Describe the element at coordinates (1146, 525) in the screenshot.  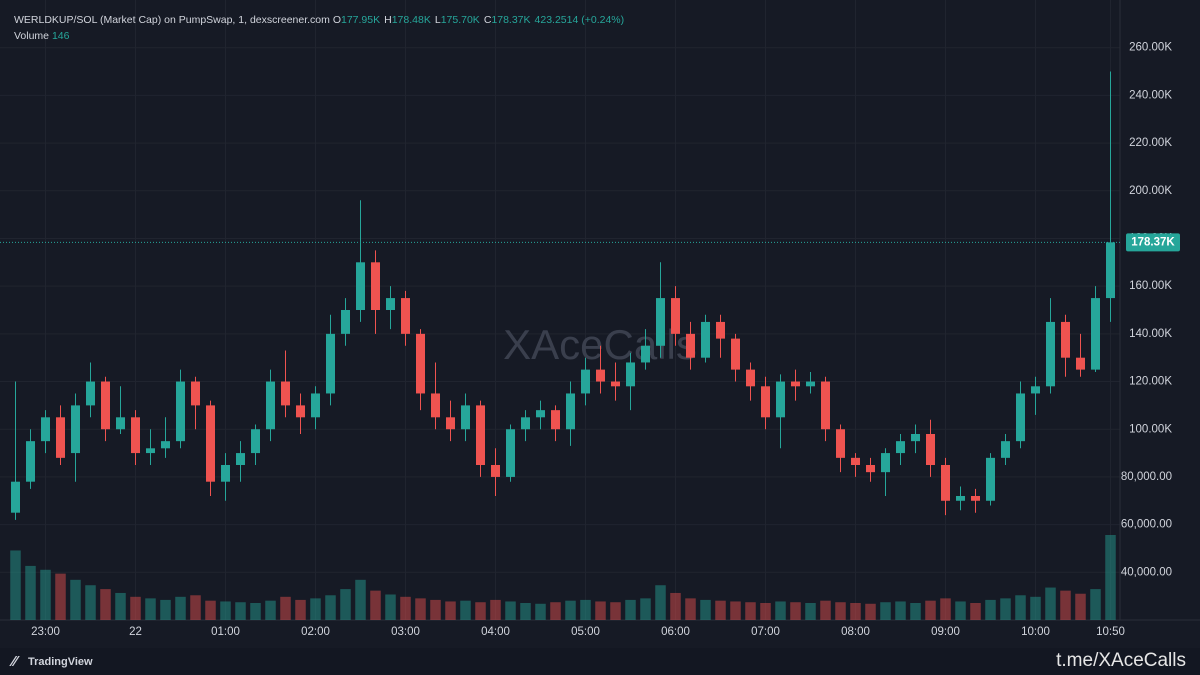
I see `y-tick-label: 60,000.00` at that location.